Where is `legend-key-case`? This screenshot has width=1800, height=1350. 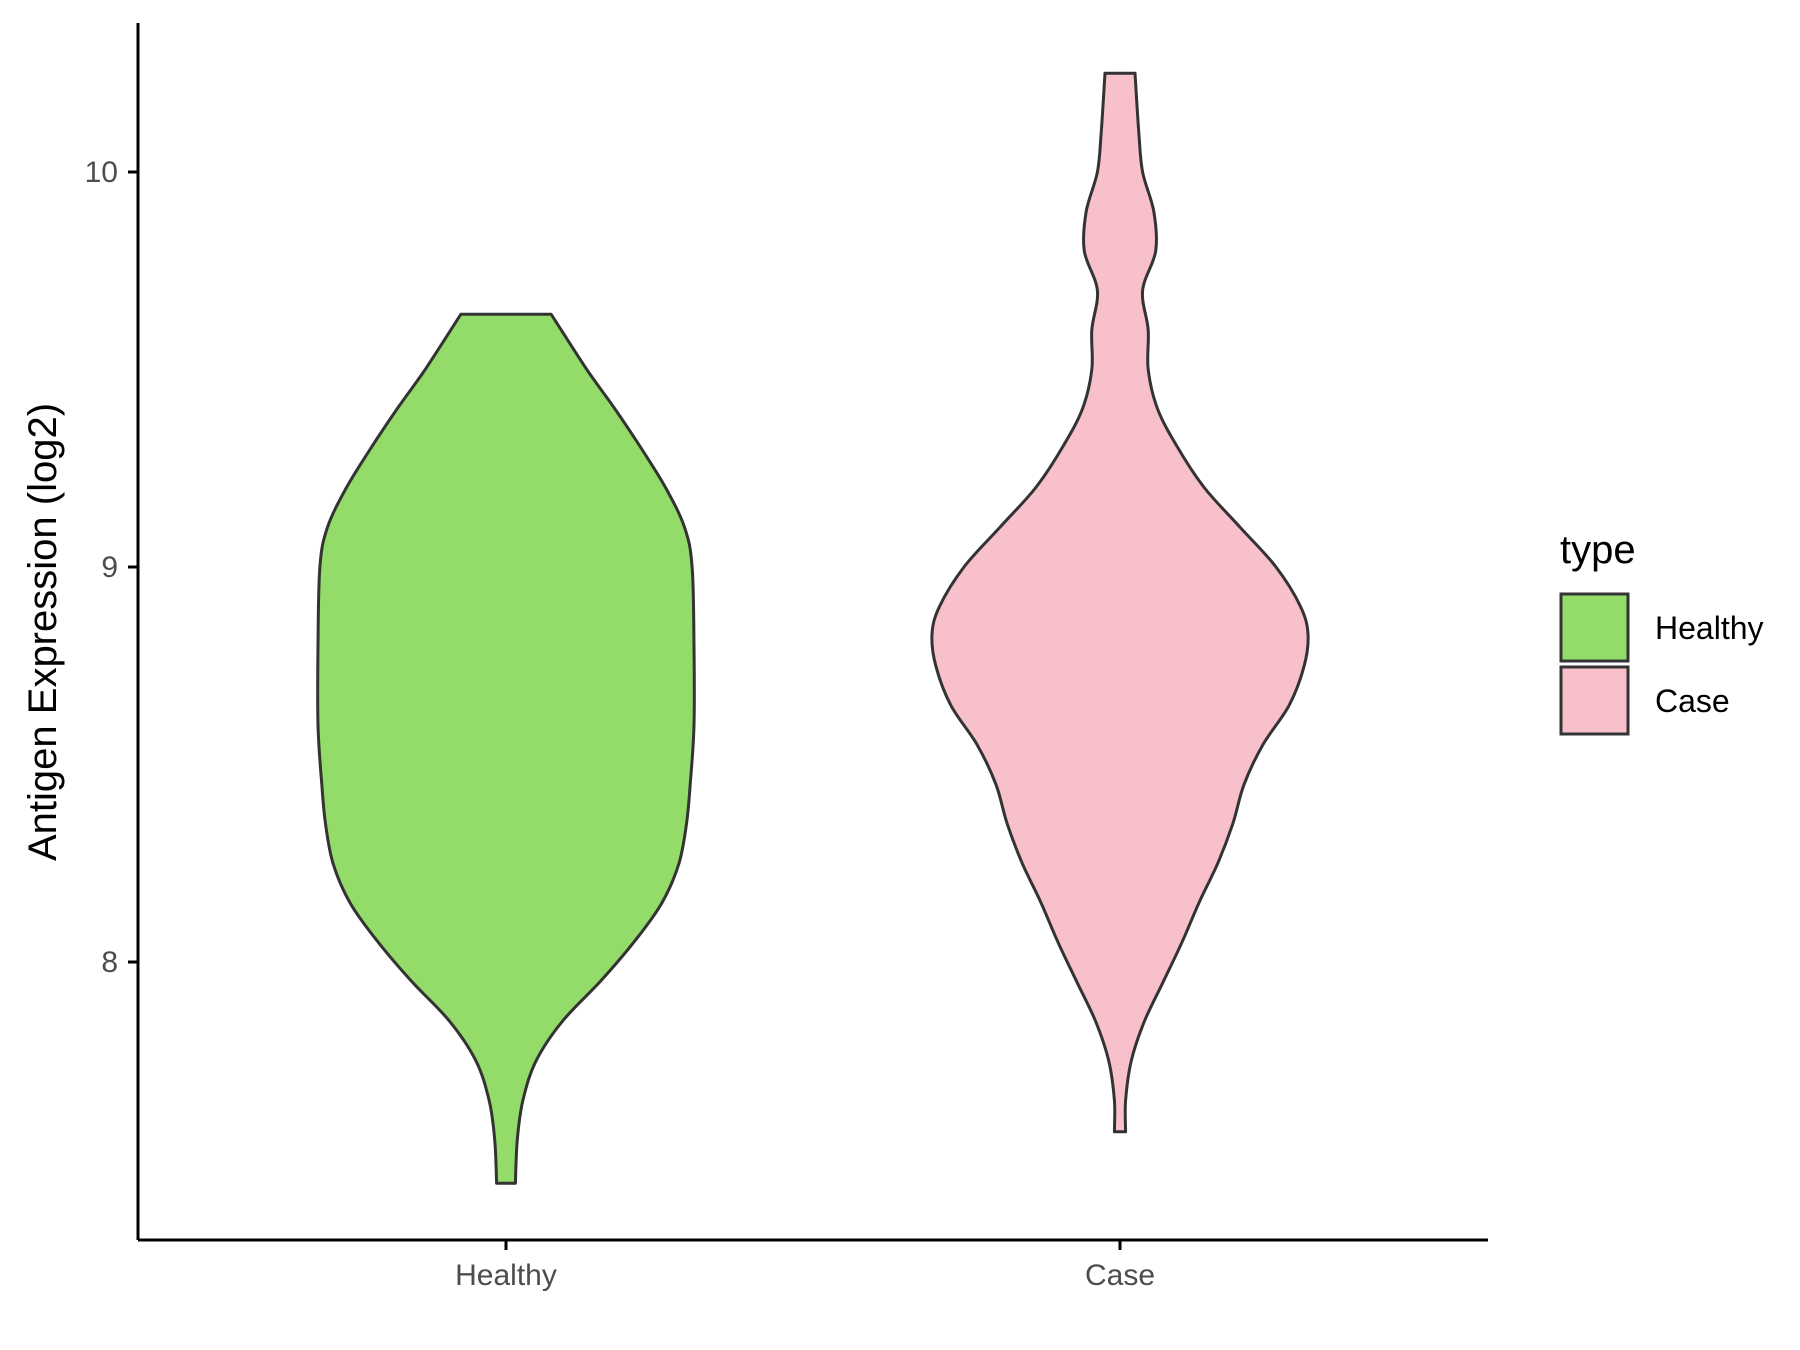 legend-key-case is located at coordinates (1594, 700).